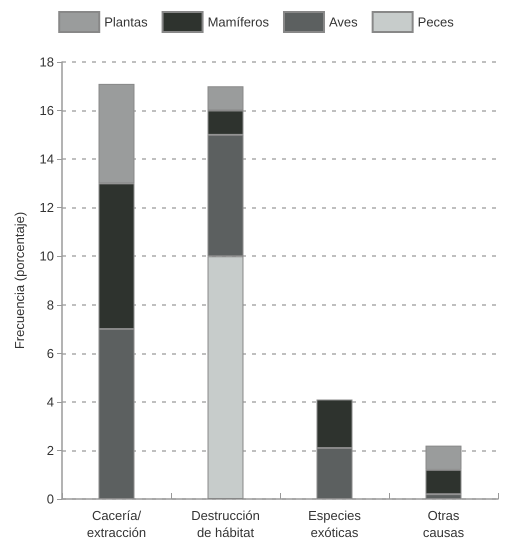 This screenshot has width=512, height=559. I want to click on x-tick-label: Otras causas, so click(443, 524).